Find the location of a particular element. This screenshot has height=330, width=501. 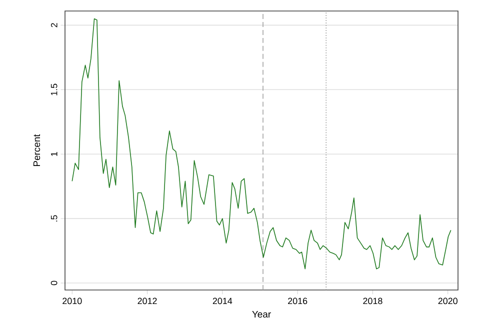

x-tick-label: 2018 is located at coordinates (372, 301).